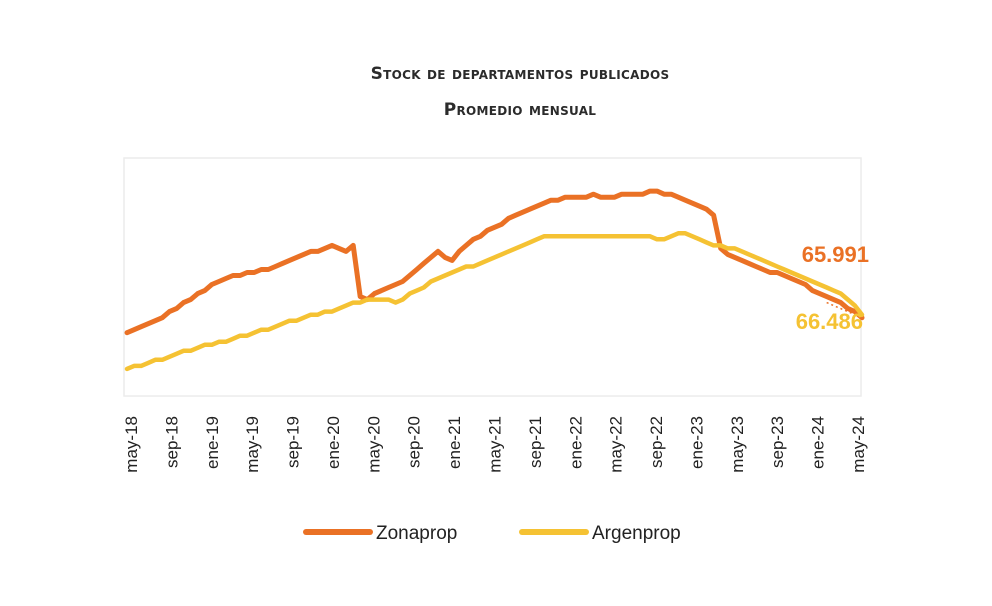 The height and width of the screenshot is (606, 992). Describe the element at coordinates (131, 444) in the screenshot. I see `x-tick-label: may-18` at that location.